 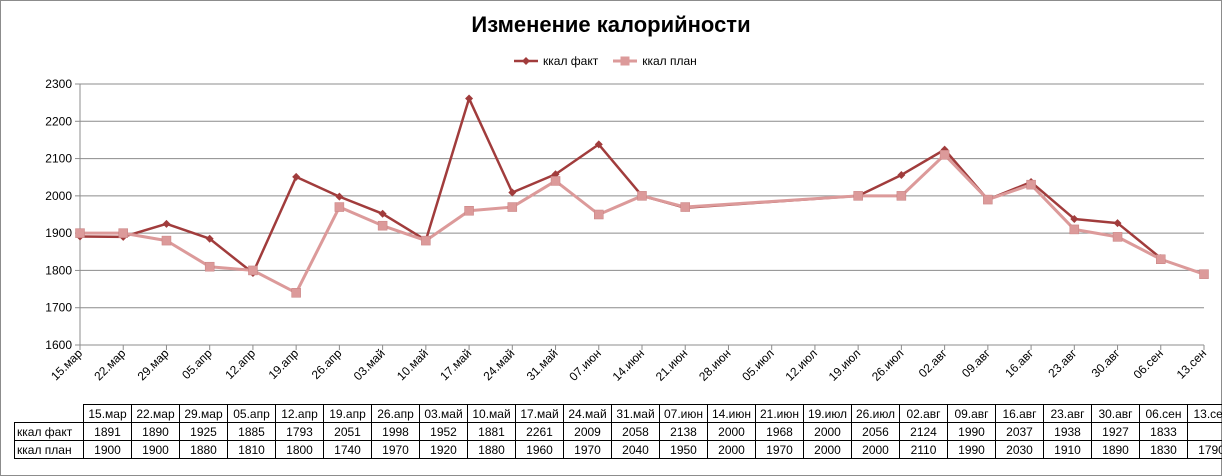 I want to click on table-header-cell: 05.апр, so click(x=251, y=413).